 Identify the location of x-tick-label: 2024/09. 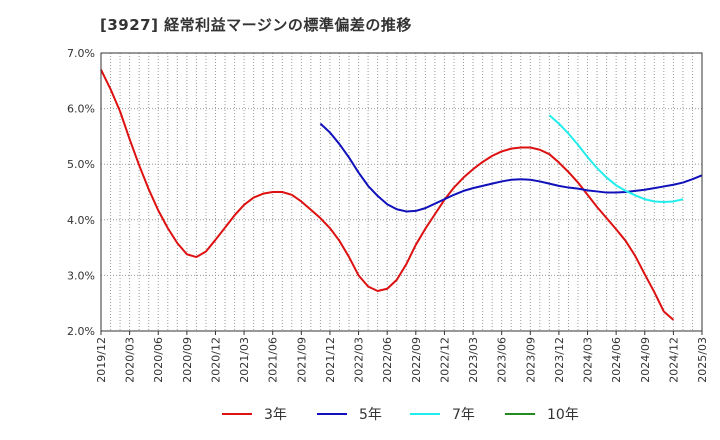
(645, 360).